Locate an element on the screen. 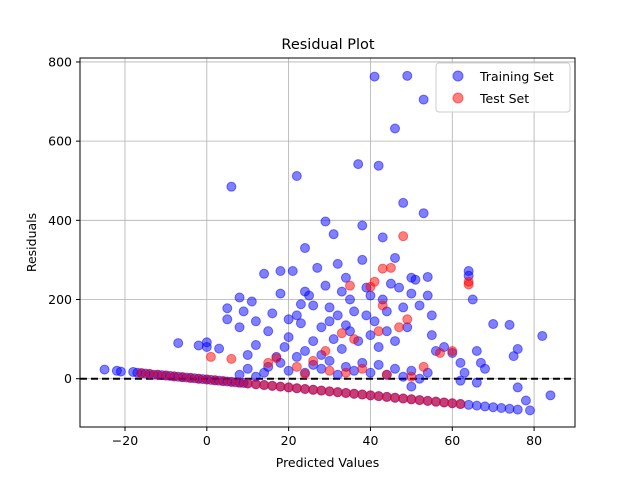  x-tick-label: 20 is located at coordinates (289, 440).